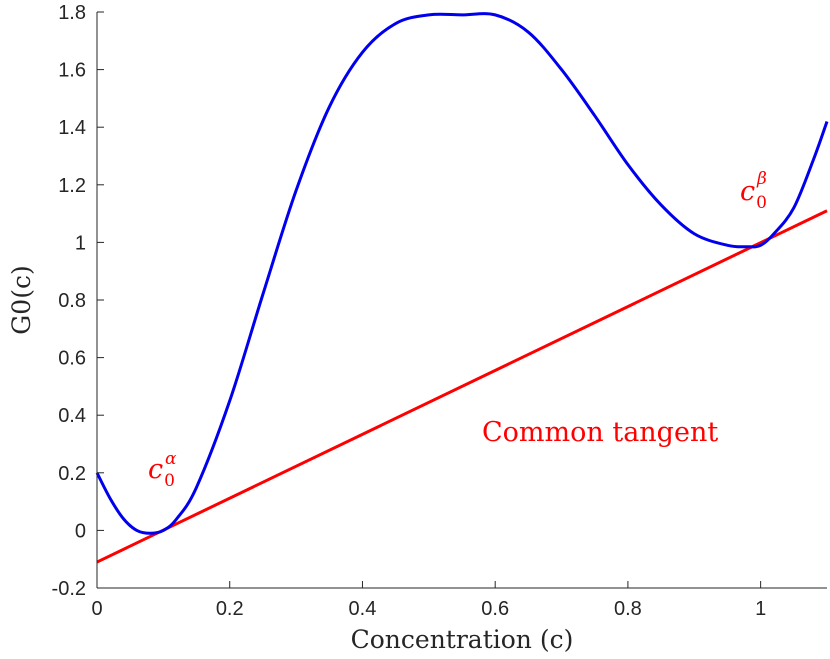 The height and width of the screenshot is (659, 830). What do you see at coordinates (600, 432) in the screenshot?
I see `common-tangent-label: Common tangent` at bounding box center [600, 432].